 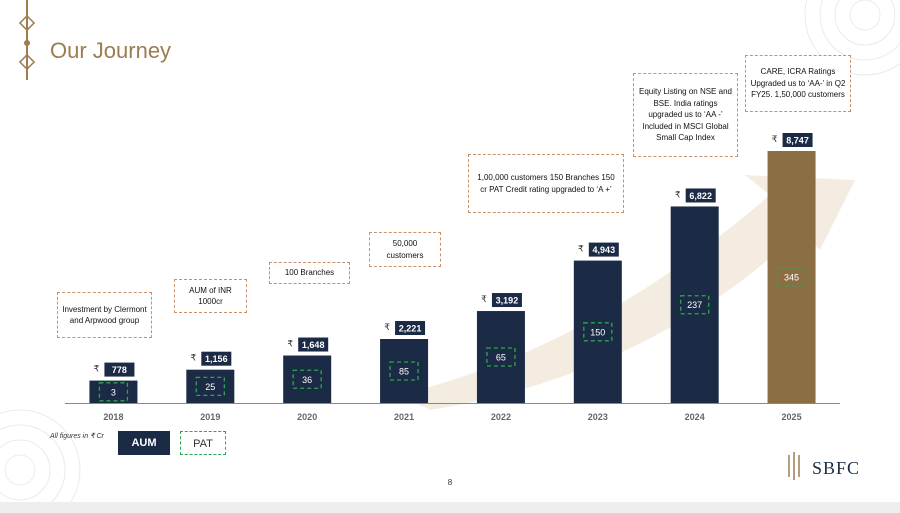 I want to click on sbfc-logo-text: SBFC, so click(x=836, y=468).